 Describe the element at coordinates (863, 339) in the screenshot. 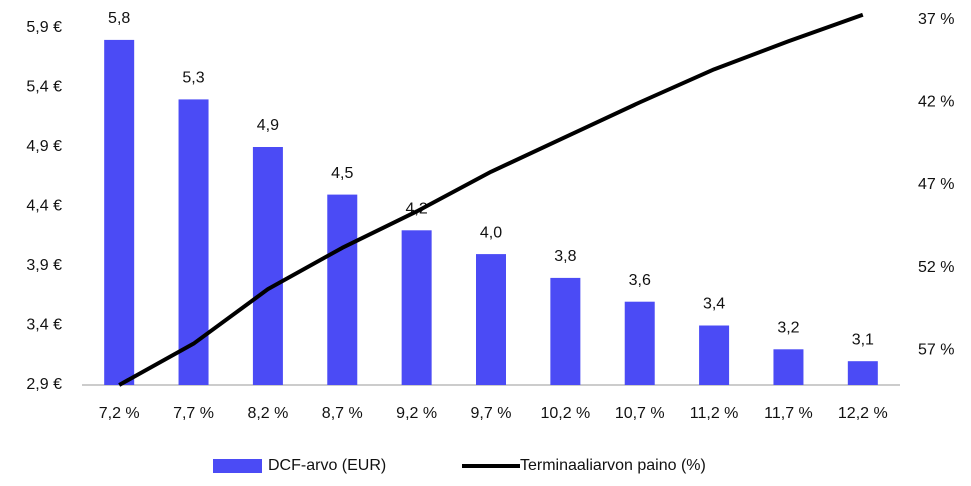

I see `data-label: 3,1` at that location.